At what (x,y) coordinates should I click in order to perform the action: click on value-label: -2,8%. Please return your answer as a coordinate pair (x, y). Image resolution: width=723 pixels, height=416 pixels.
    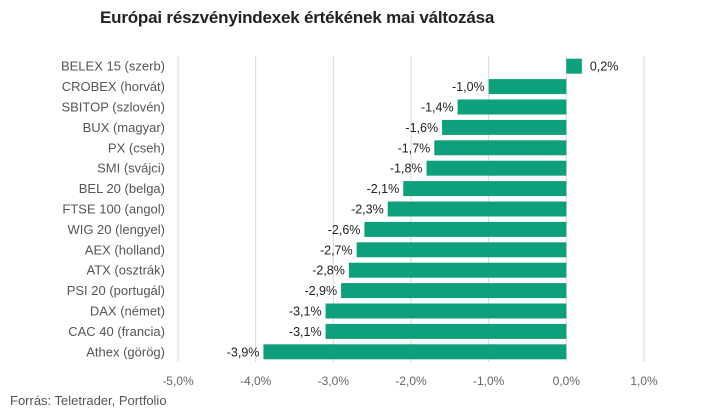
    Looking at the image, I should click on (328, 271).